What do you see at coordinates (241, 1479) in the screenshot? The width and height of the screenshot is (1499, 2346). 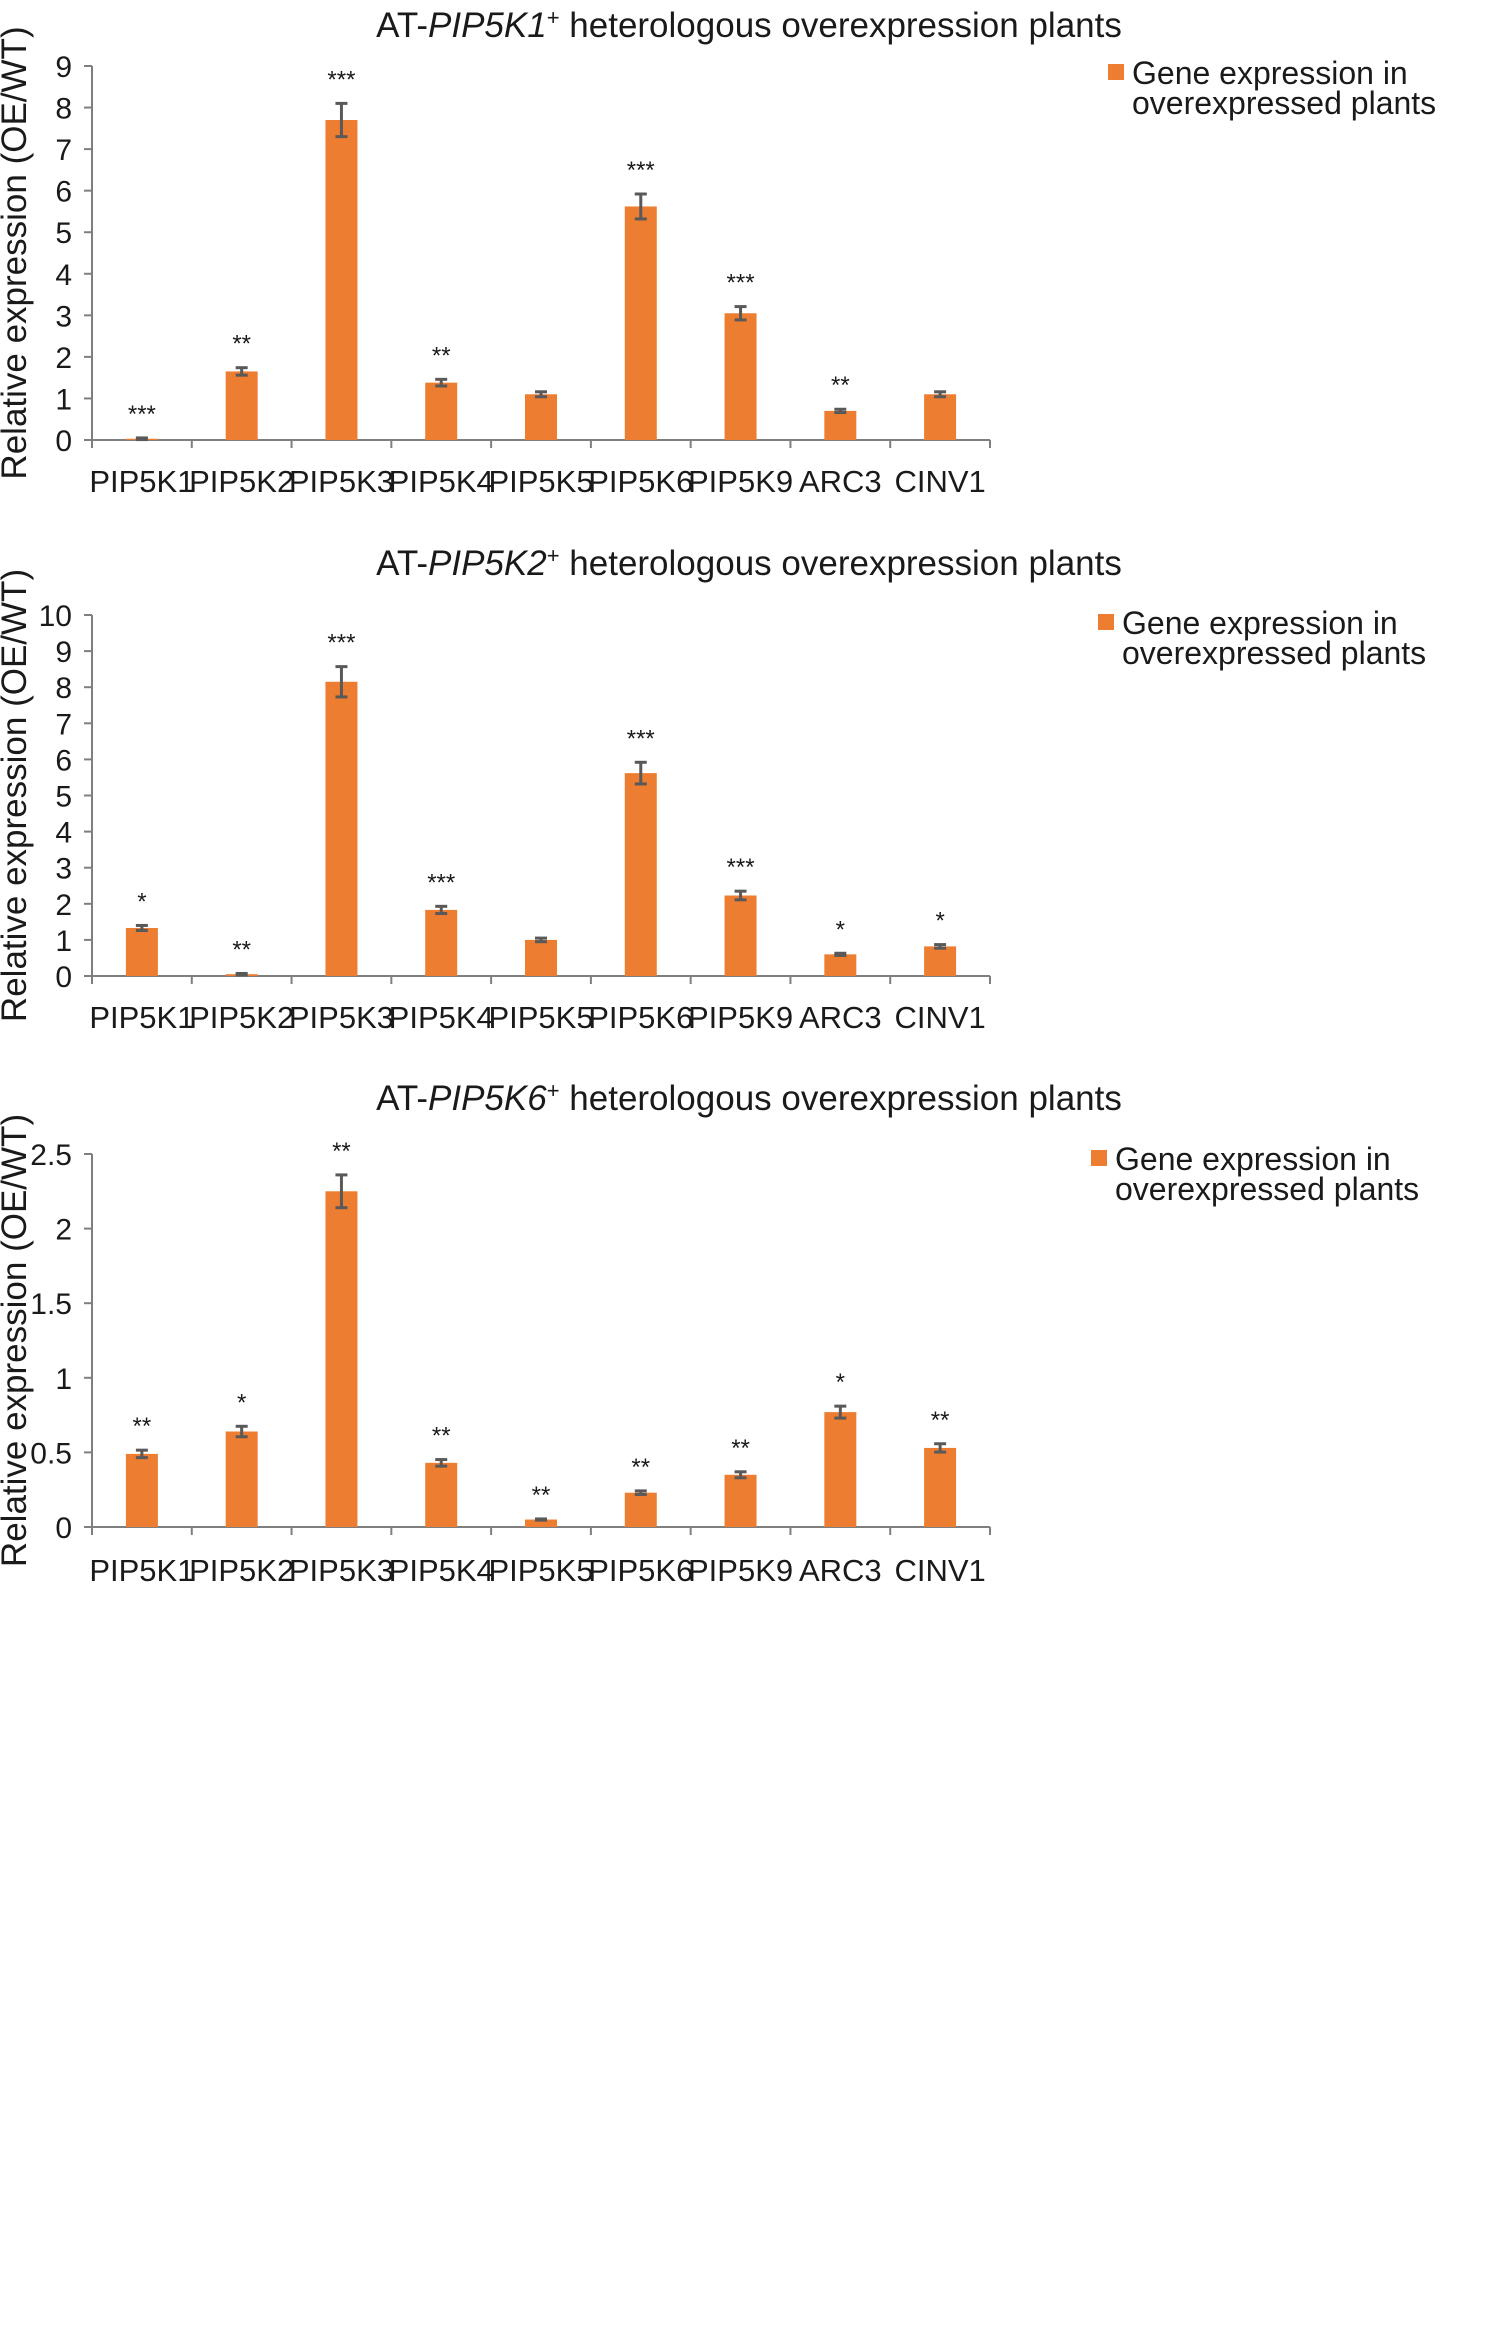 I see `bar-pip5k2` at bounding box center [241, 1479].